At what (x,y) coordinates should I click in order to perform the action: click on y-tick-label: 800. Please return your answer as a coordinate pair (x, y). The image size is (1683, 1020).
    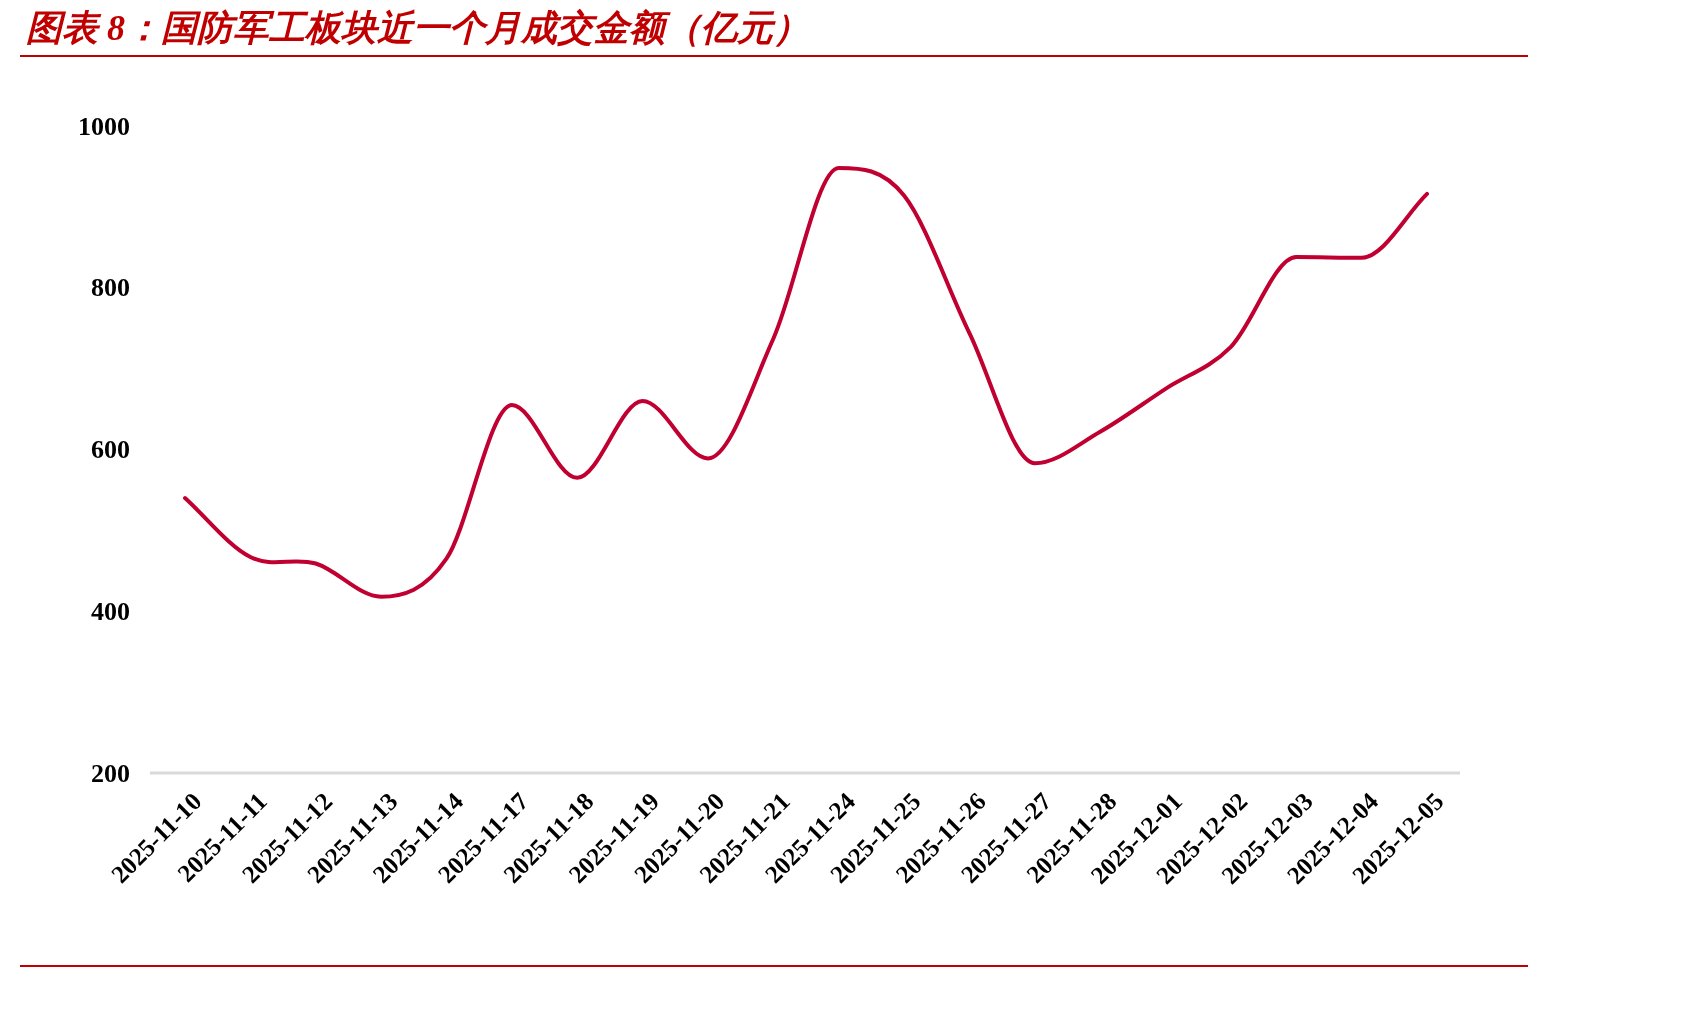
    Looking at the image, I should click on (110, 288).